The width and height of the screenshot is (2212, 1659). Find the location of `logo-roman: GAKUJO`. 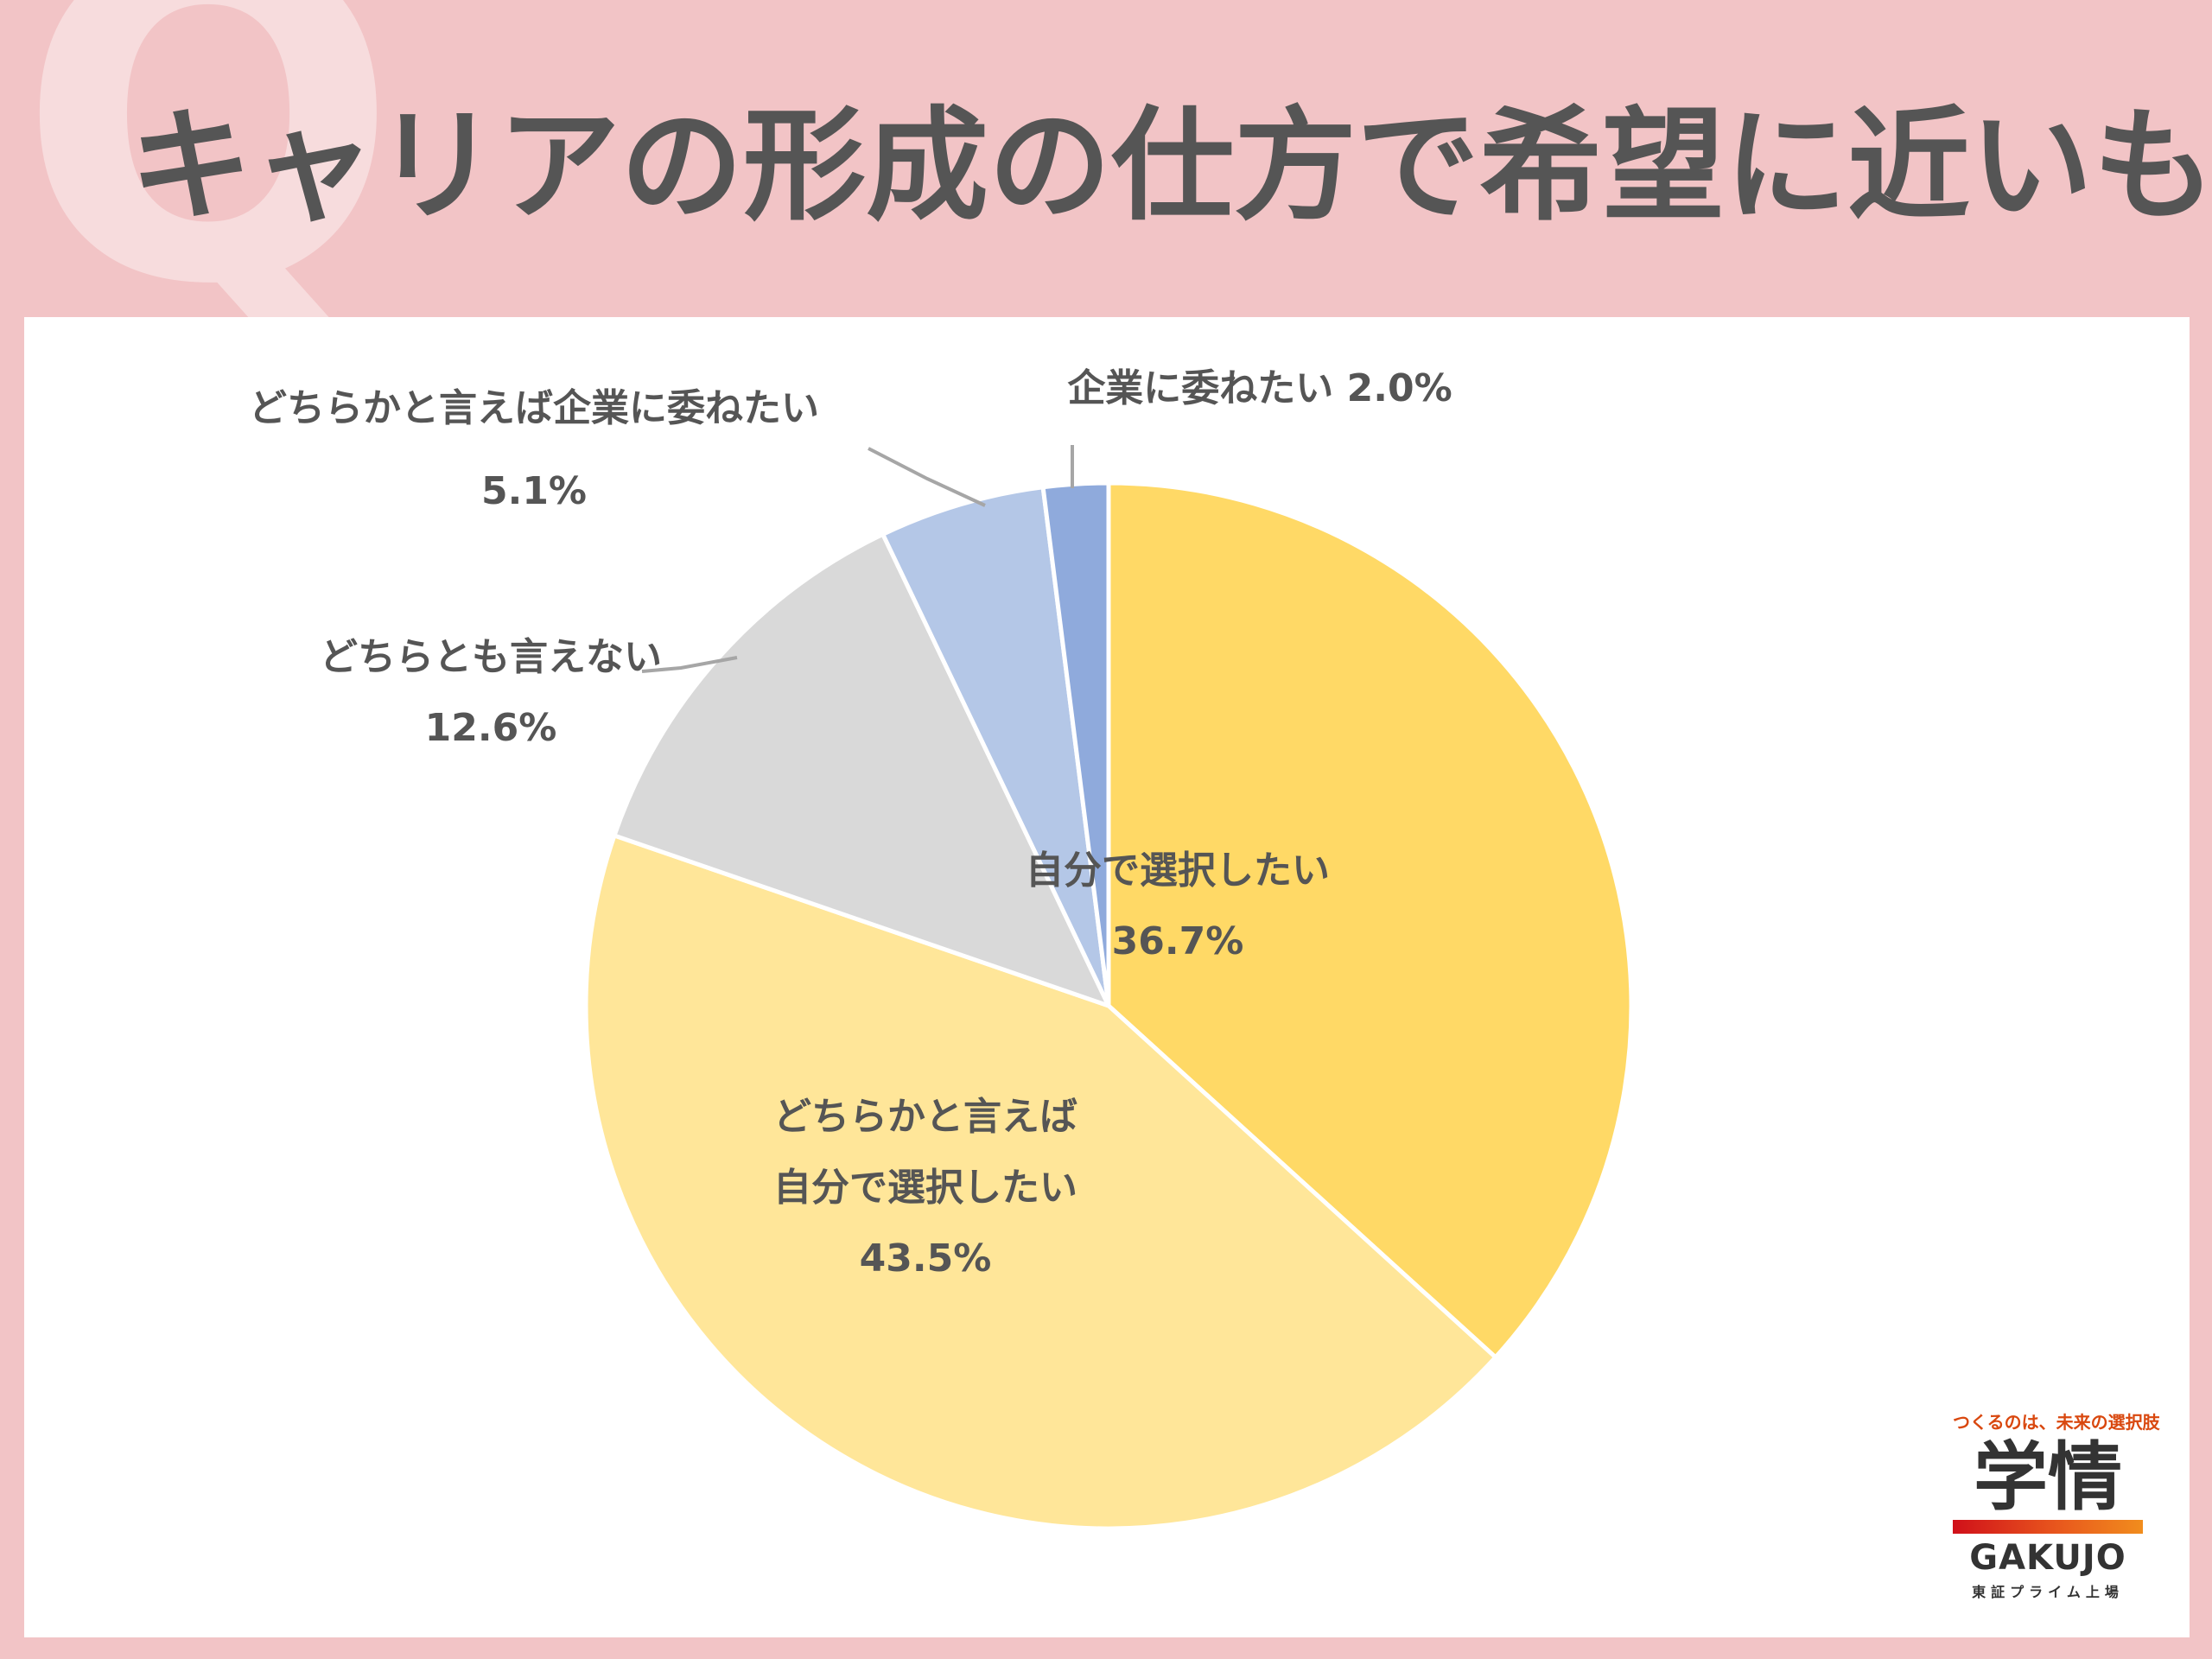

logo-roman: GAKUJO is located at coordinates (2047, 1558).